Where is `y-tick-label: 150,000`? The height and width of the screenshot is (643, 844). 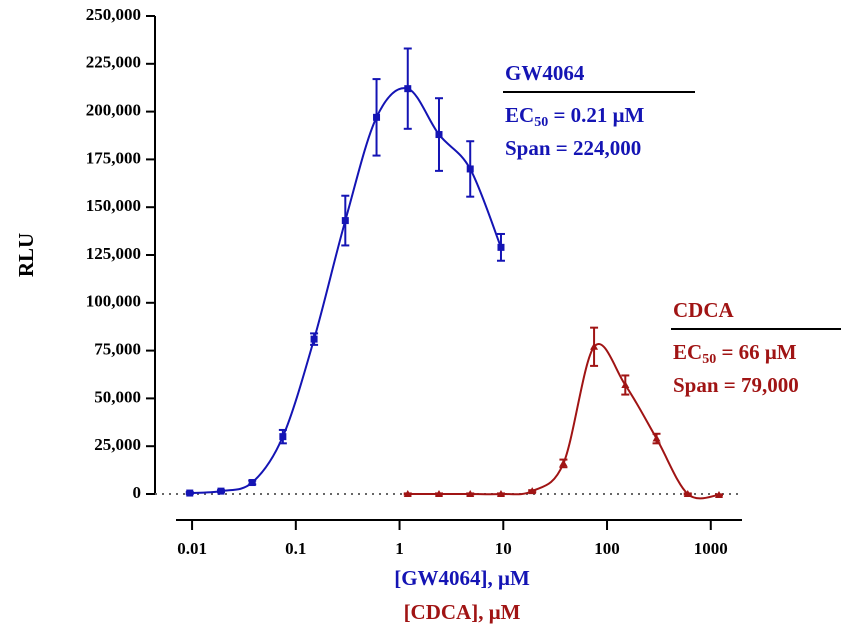
y-tick-label: 150,000 is located at coordinates (113, 205).